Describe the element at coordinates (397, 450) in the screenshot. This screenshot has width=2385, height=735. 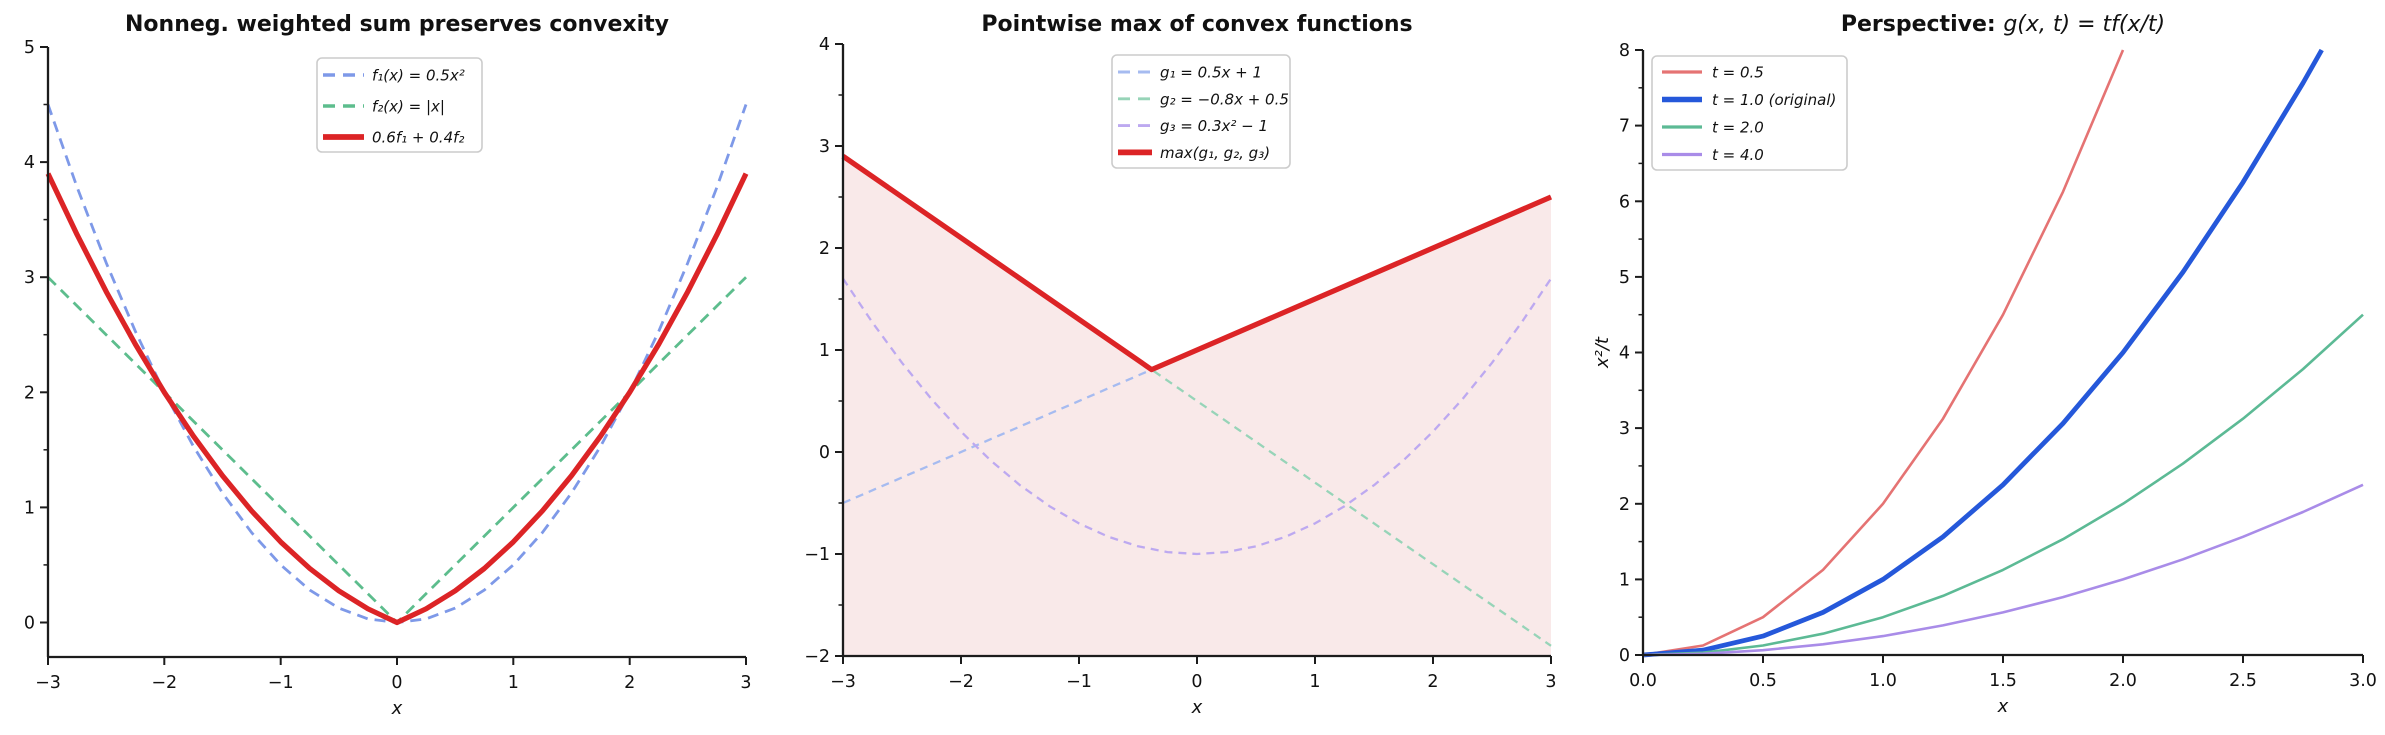
I see `series-f2` at that location.